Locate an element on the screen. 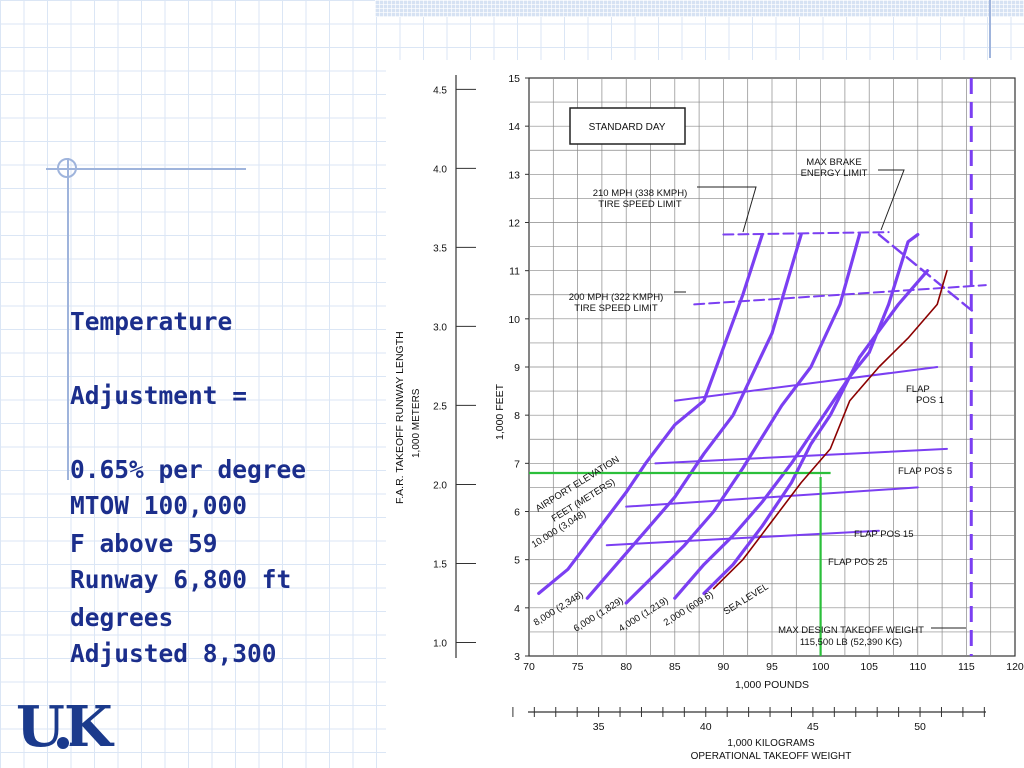 The width and height of the screenshot is (1024, 768). y-tick-label: 13 is located at coordinates (514, 175).